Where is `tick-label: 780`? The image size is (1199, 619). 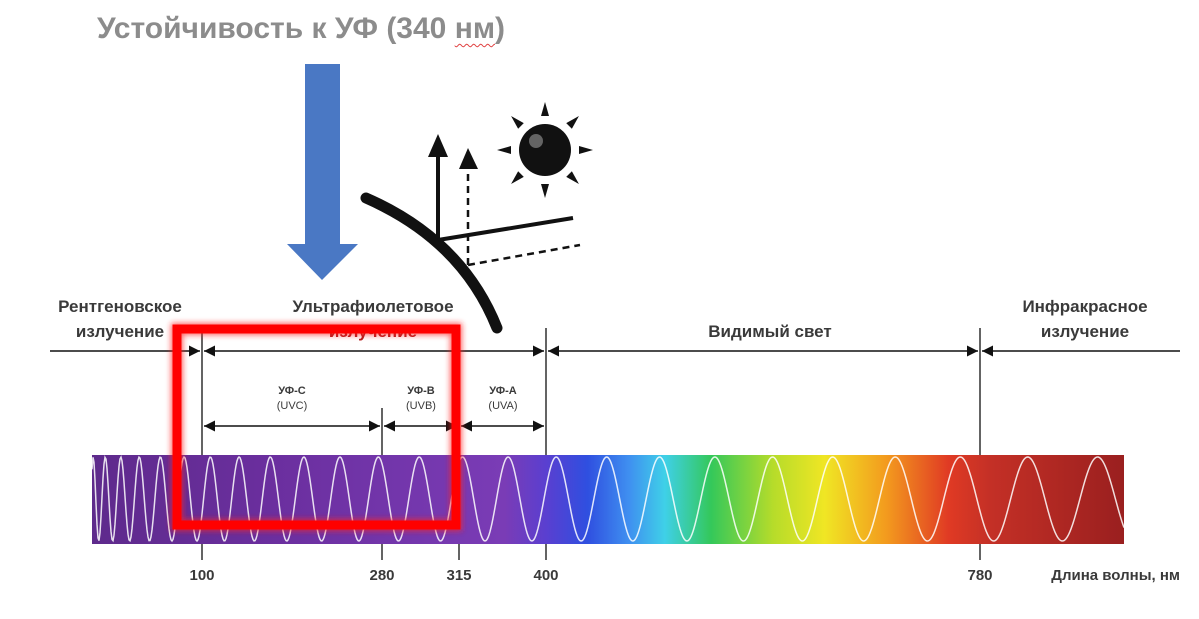
tick-label: 780 is located at coordinates (979, 575).